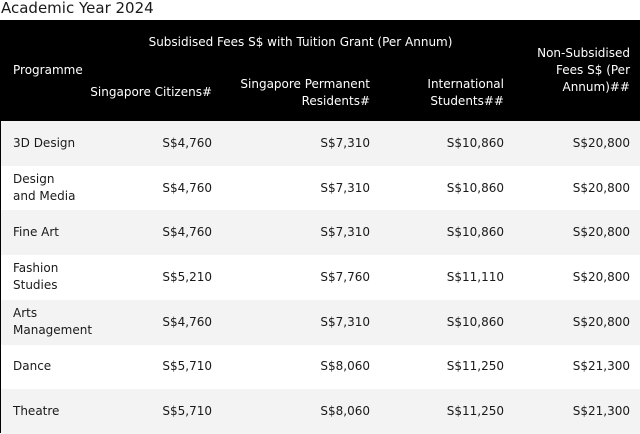 This screenshot has height=434, width=640. Describe the element at coordinates (44, 233) in the screenshot. I see `programme-name: Fine Art` at that location.